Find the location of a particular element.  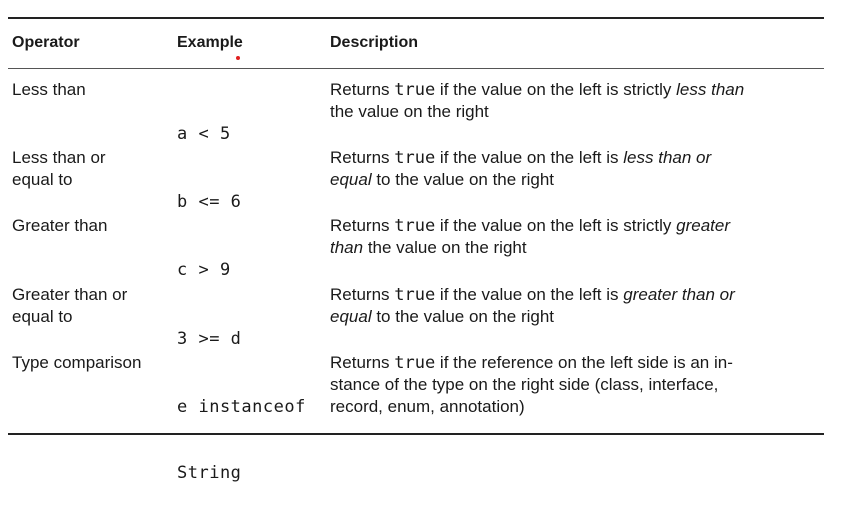

operator-cell: Less than or equal to is located at coordinates (59, 168).